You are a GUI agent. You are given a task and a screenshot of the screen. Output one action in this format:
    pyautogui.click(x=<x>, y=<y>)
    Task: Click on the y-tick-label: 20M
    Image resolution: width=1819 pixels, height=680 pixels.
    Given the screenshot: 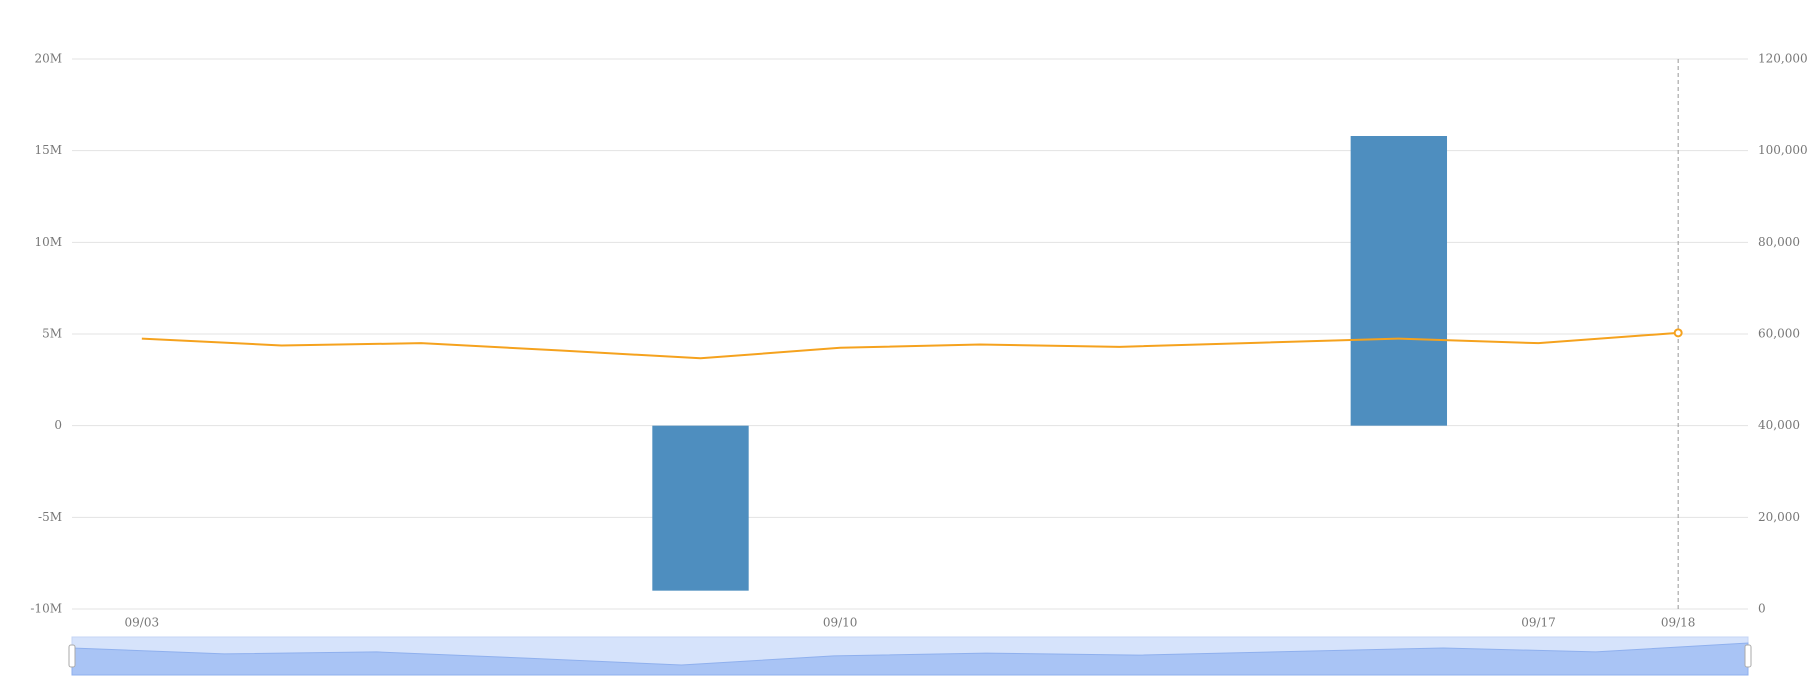 What is the action you would take?
    pyautogui.click(x=48, y=59)
    